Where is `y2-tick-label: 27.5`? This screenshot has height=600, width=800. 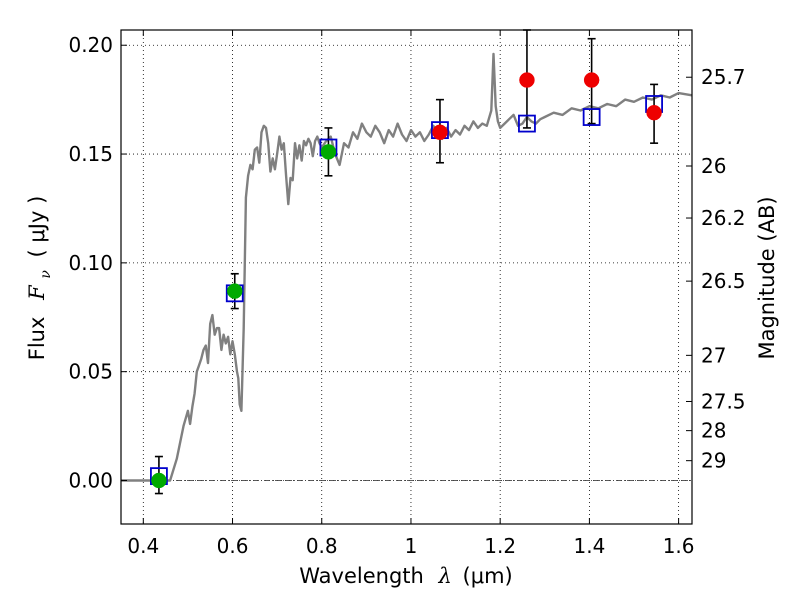
y2-tick-label: 27.5 is located at coordinates (723, 401).